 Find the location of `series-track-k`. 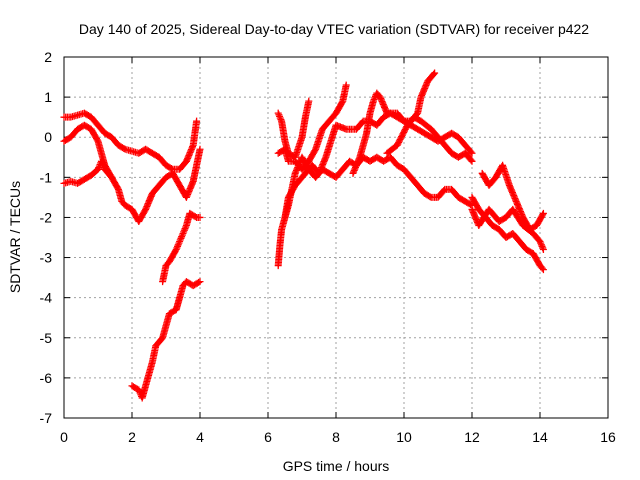

series-track-k is located at coordinates (429, 139).